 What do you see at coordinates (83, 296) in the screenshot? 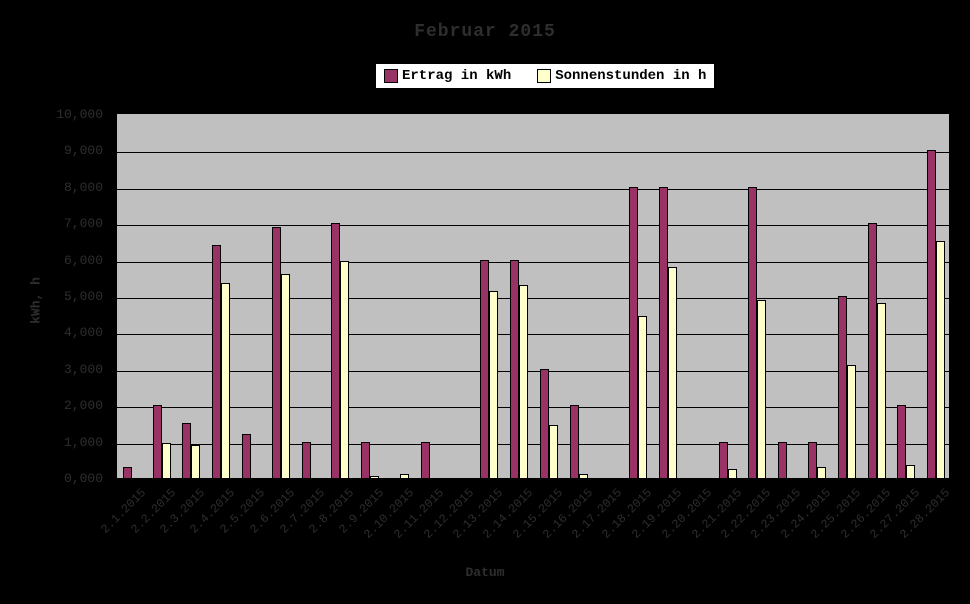
I see `y-tick-label-5: 5,000` at bounding box center [83, 296].